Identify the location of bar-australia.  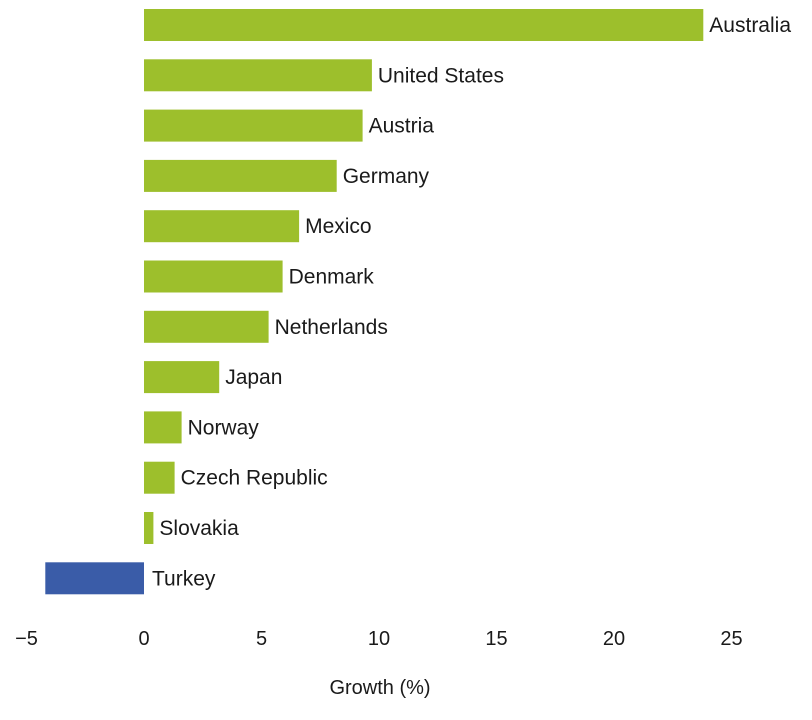
(424, 25).